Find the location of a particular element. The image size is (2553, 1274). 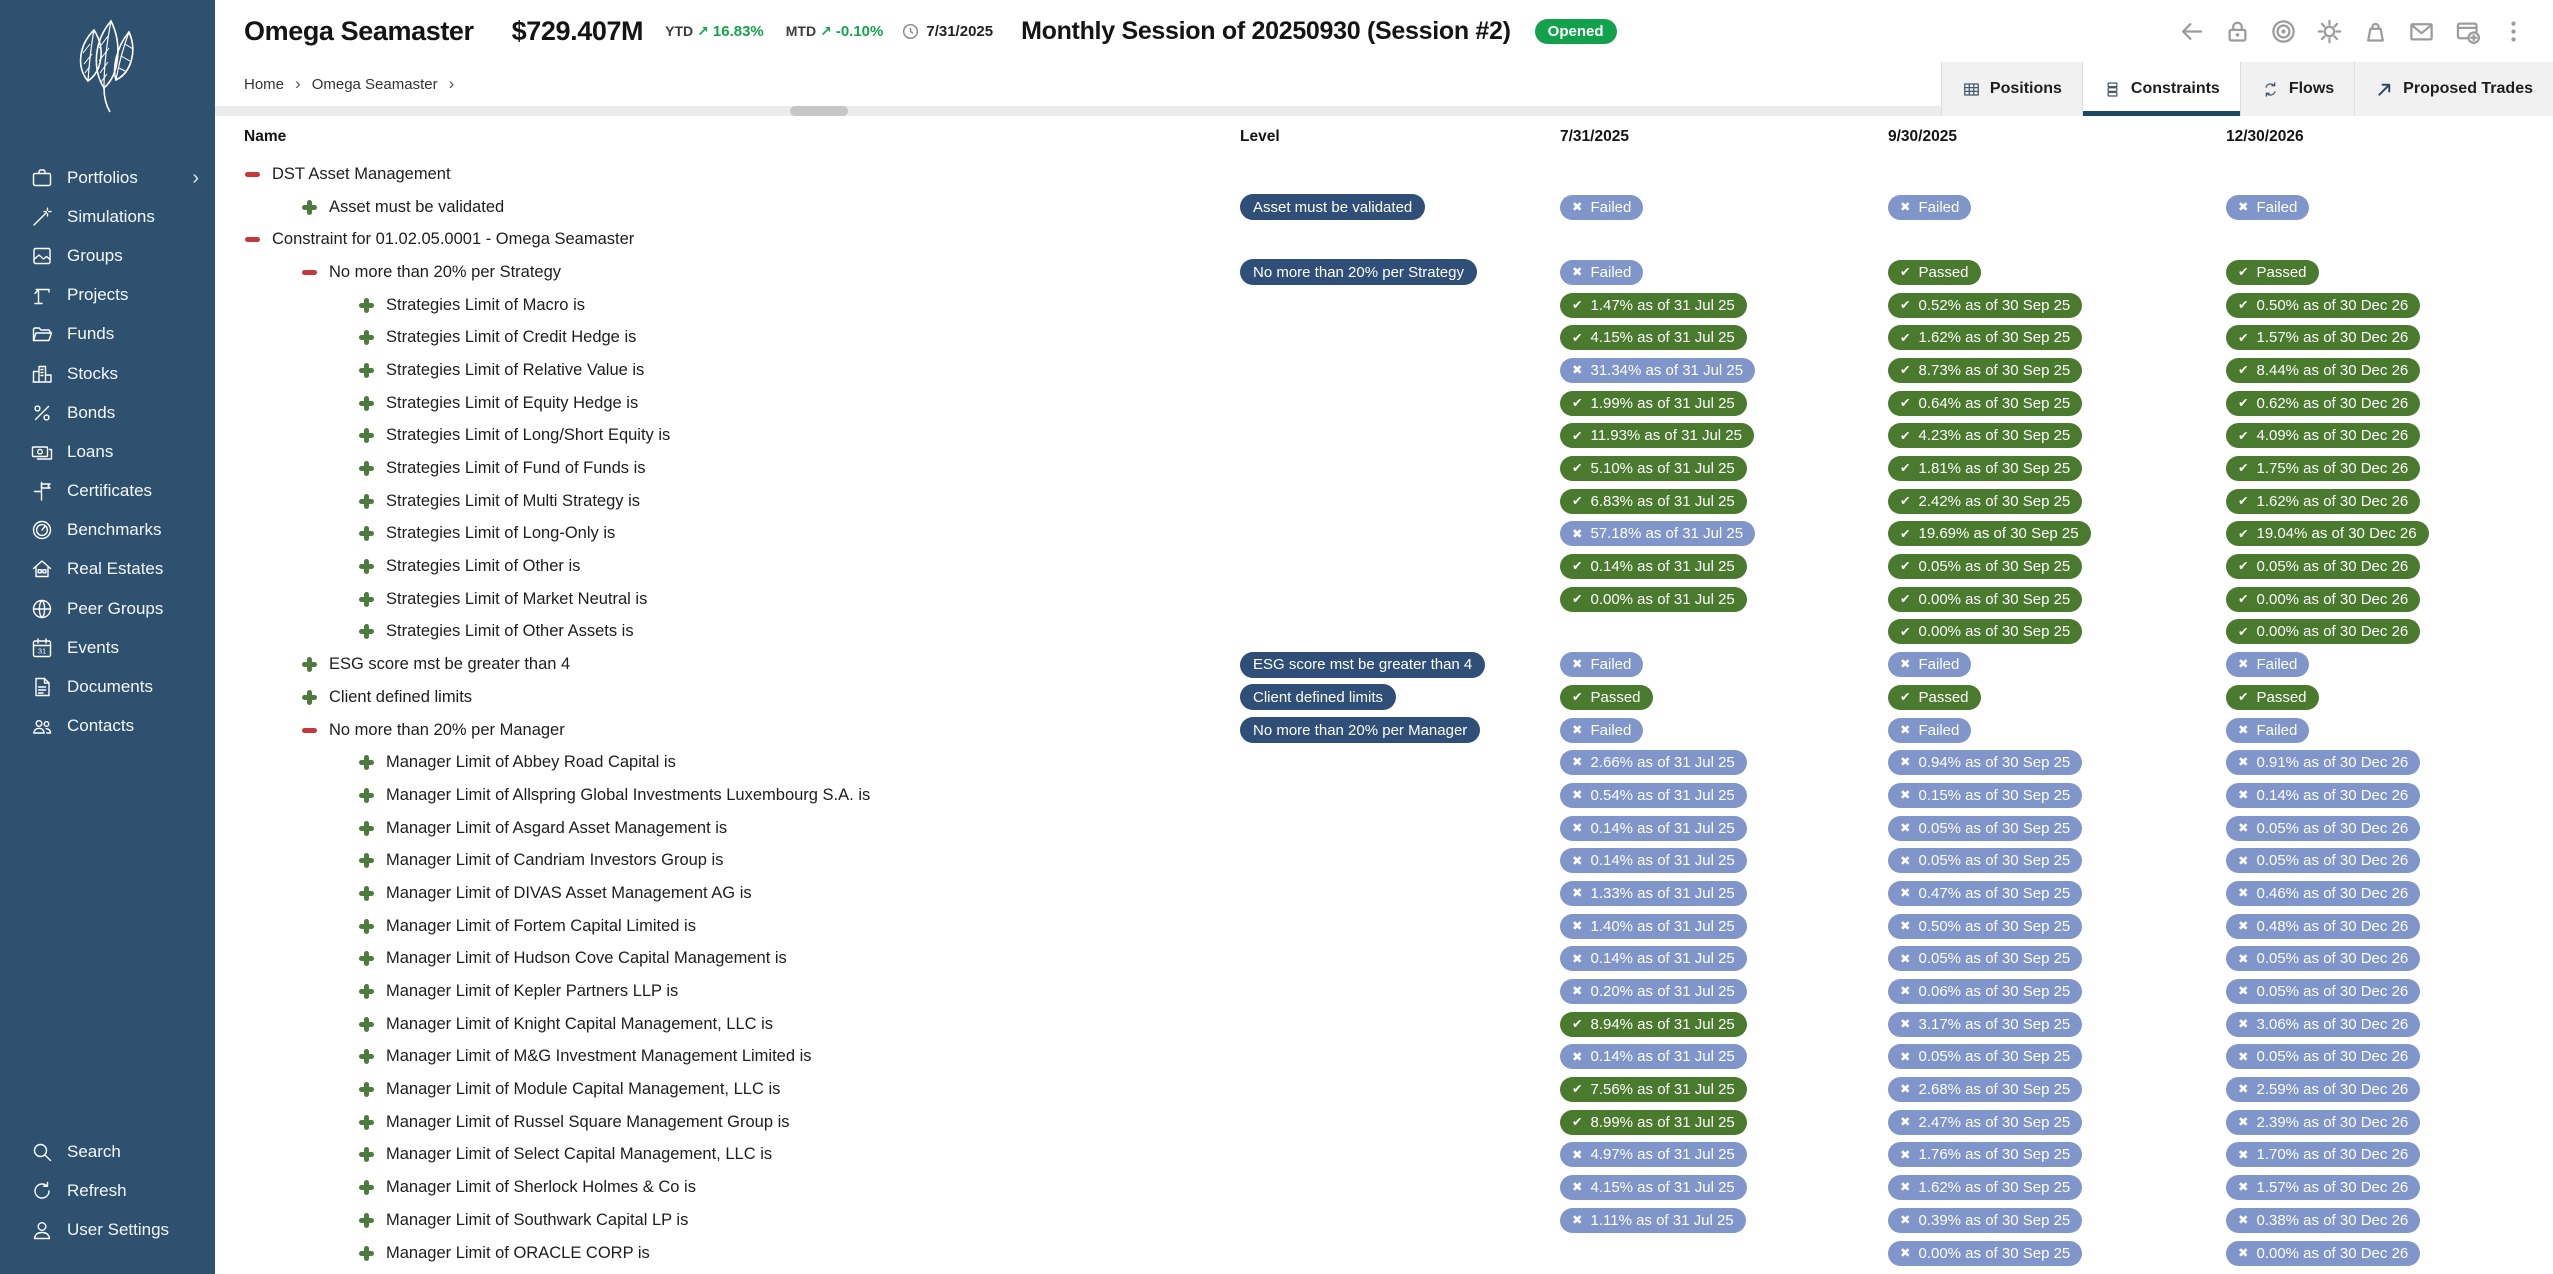

chevron-right-icon: › is located at coordinates (451, 83).